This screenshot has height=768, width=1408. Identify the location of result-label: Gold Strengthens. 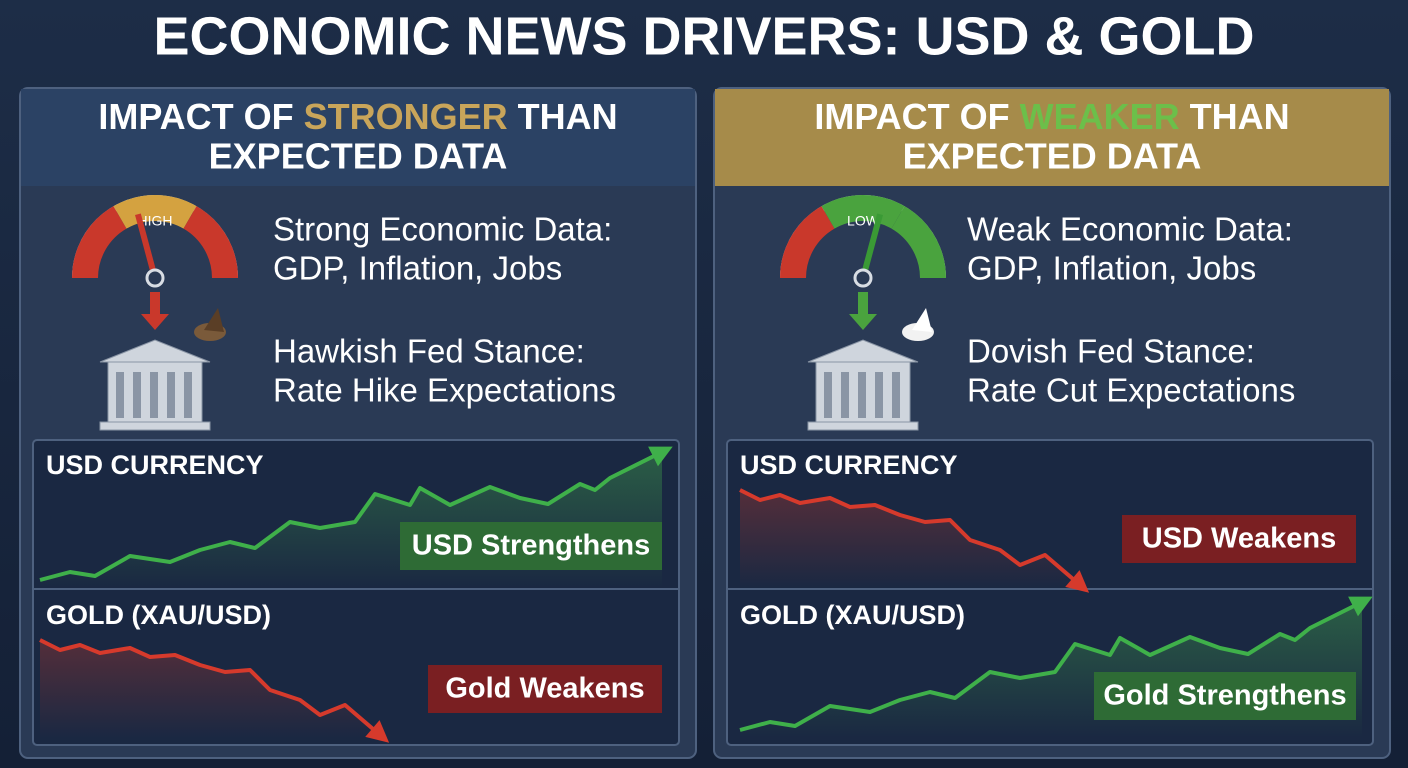
(1224, 696).